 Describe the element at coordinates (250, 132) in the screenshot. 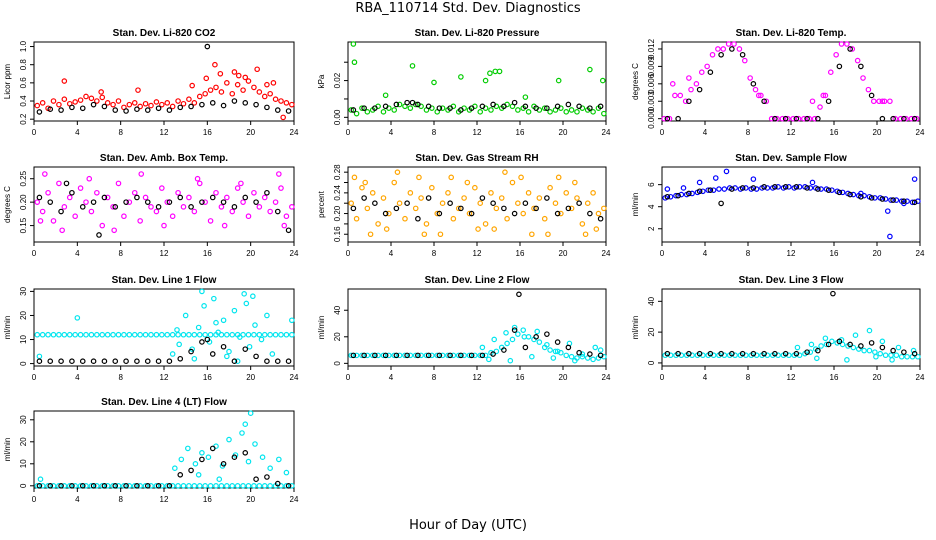

I see `x-tick-label: 20` at that location.